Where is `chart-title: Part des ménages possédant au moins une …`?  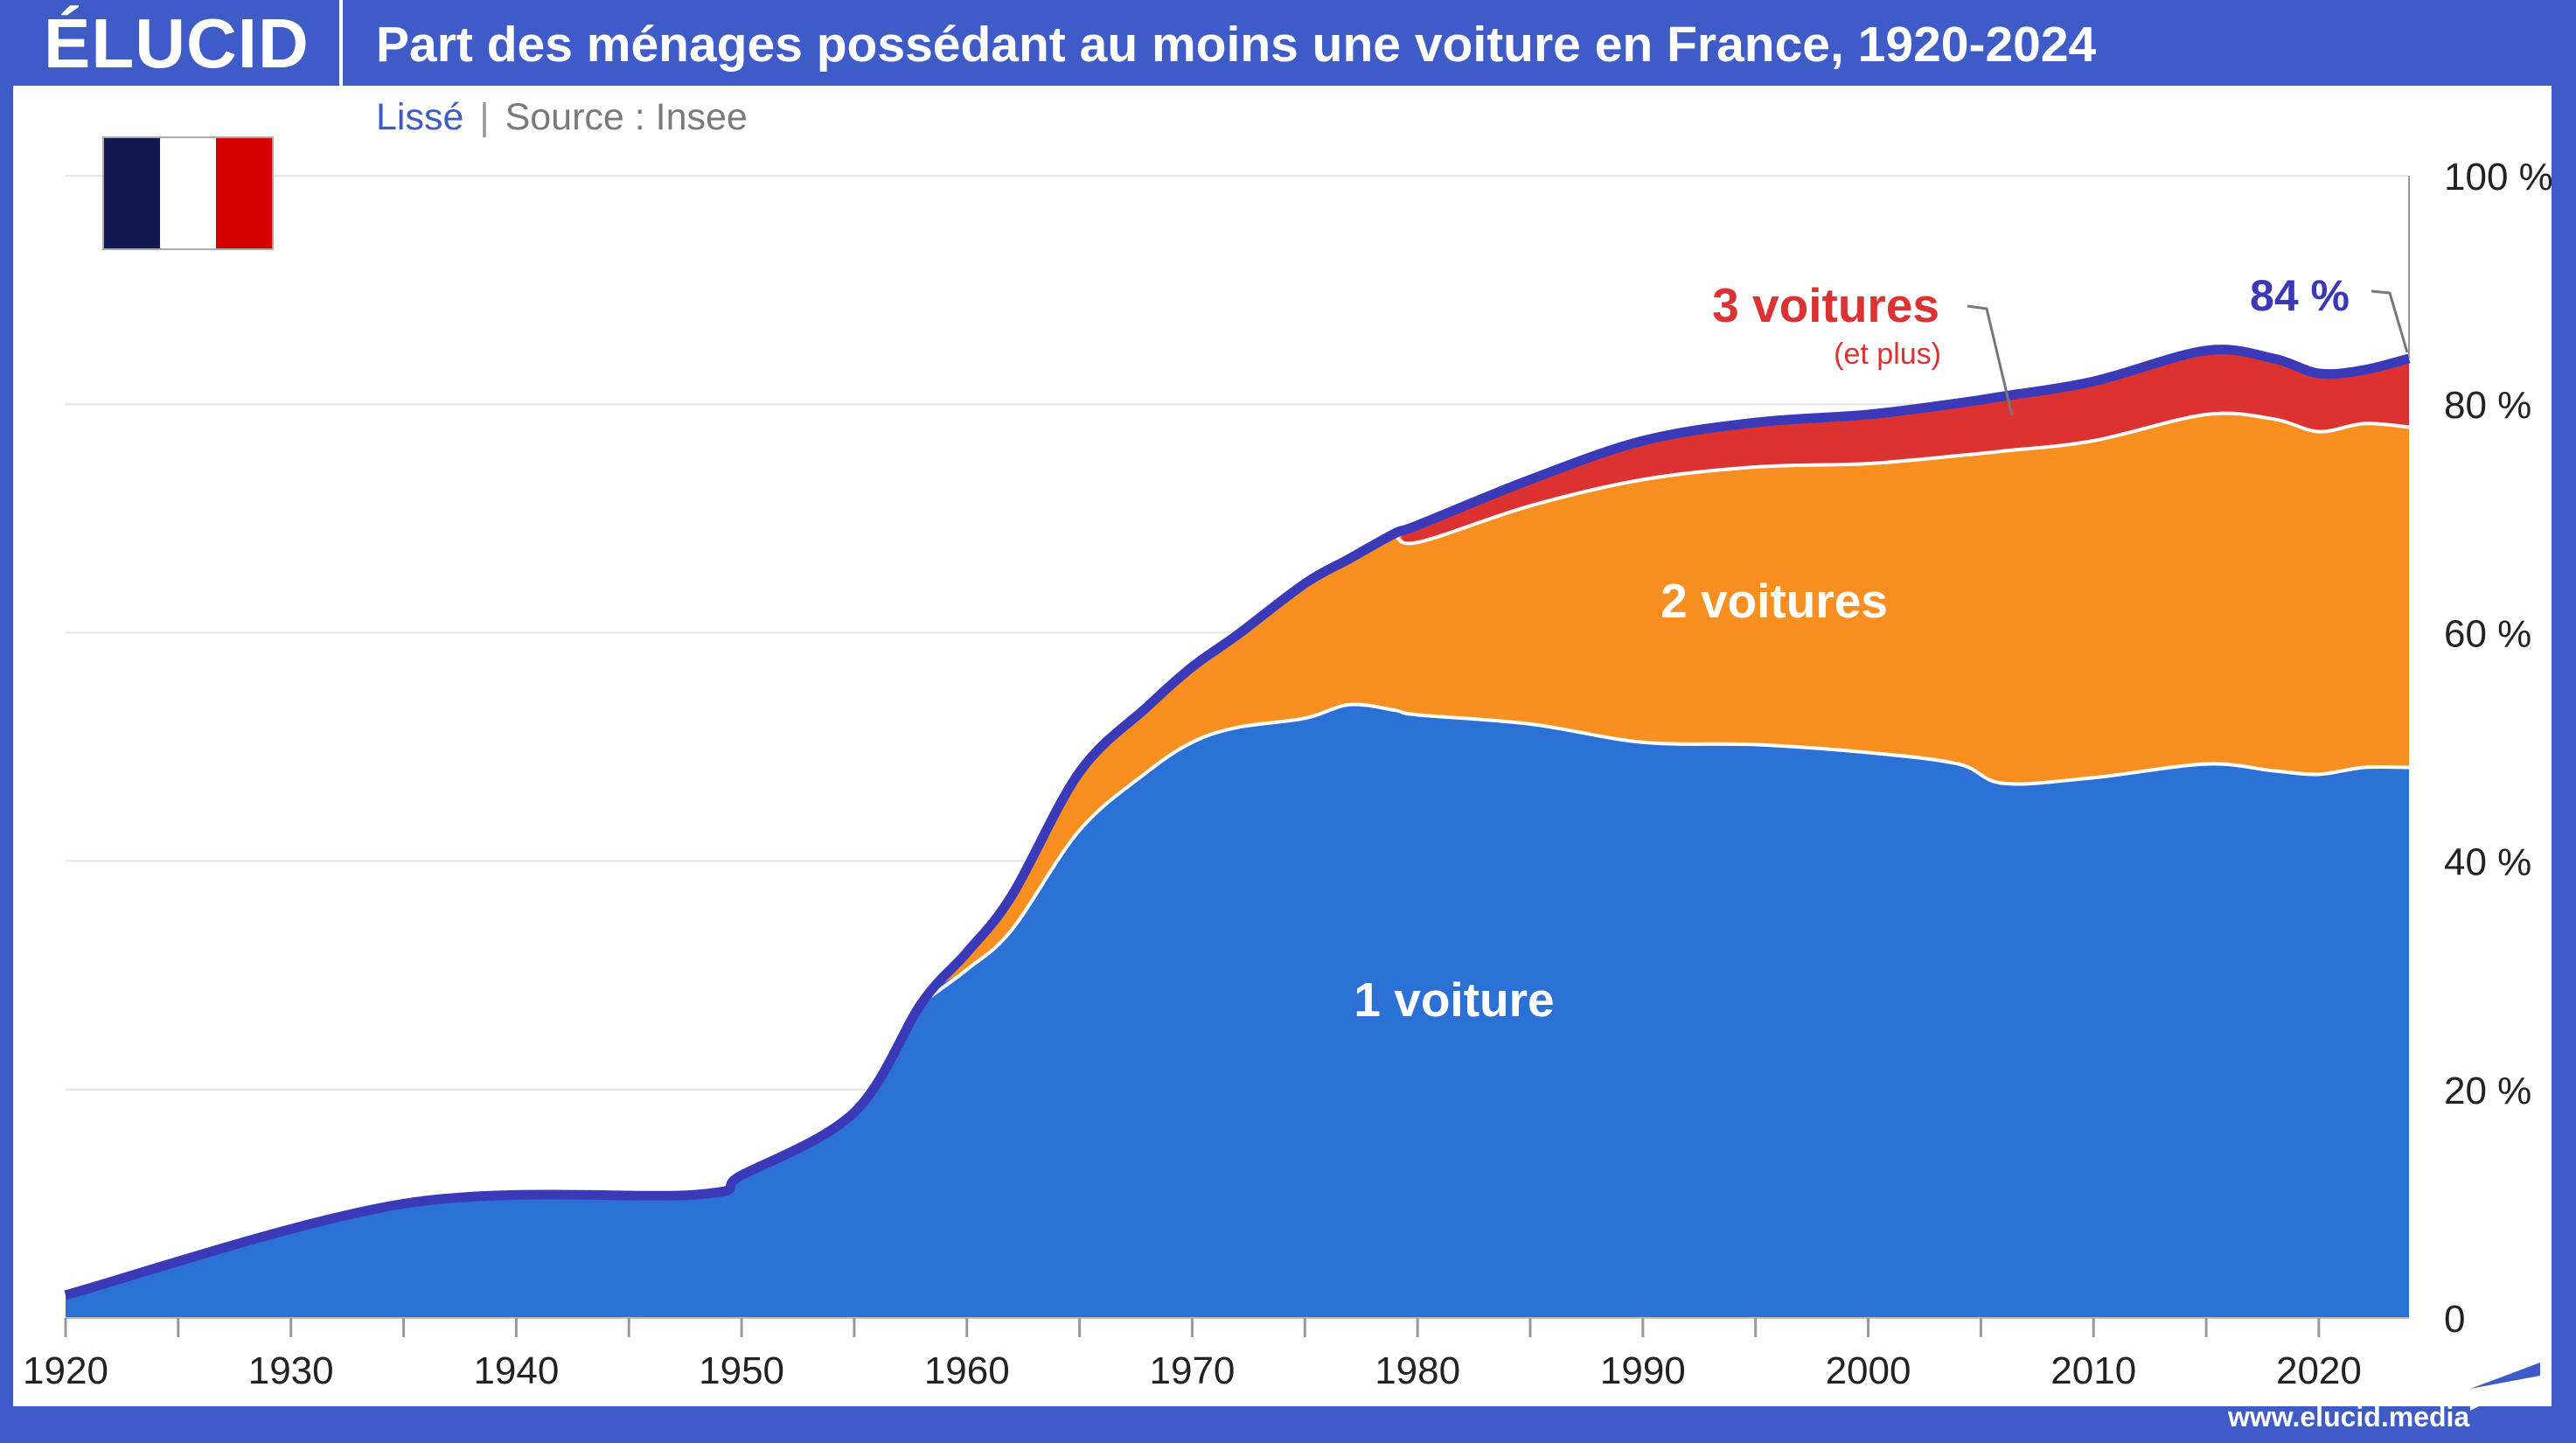
chart-title: Part des ménages possédant au moins une … is located at coordinates (1236, 45).